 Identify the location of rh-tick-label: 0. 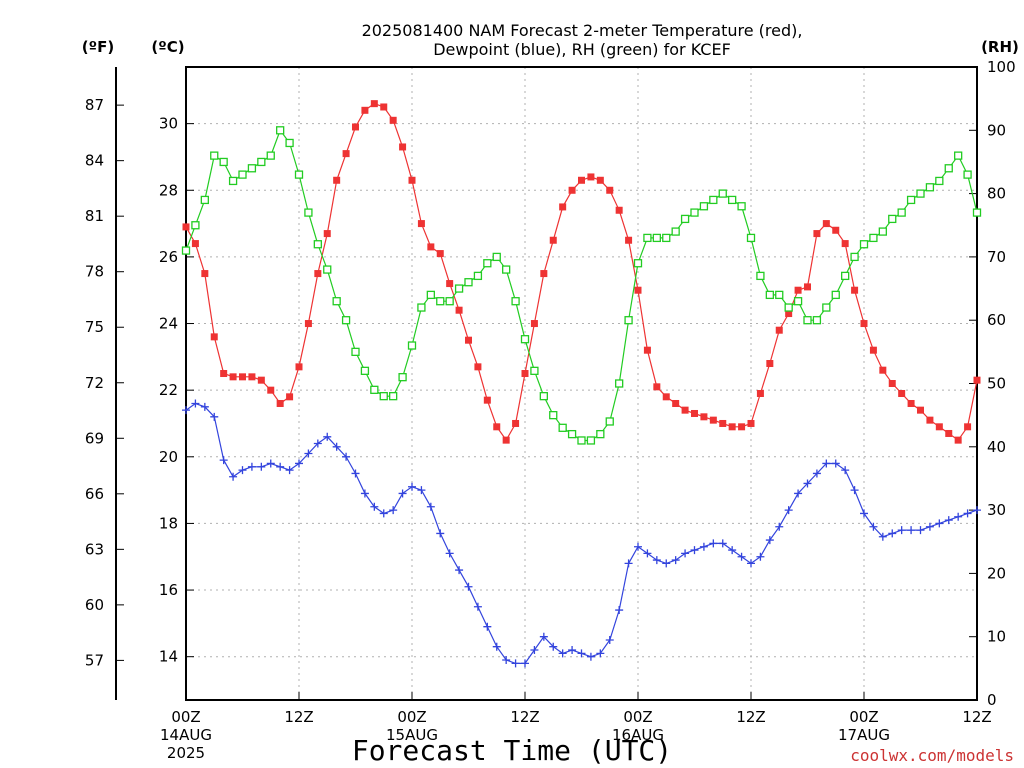
(992, 700).